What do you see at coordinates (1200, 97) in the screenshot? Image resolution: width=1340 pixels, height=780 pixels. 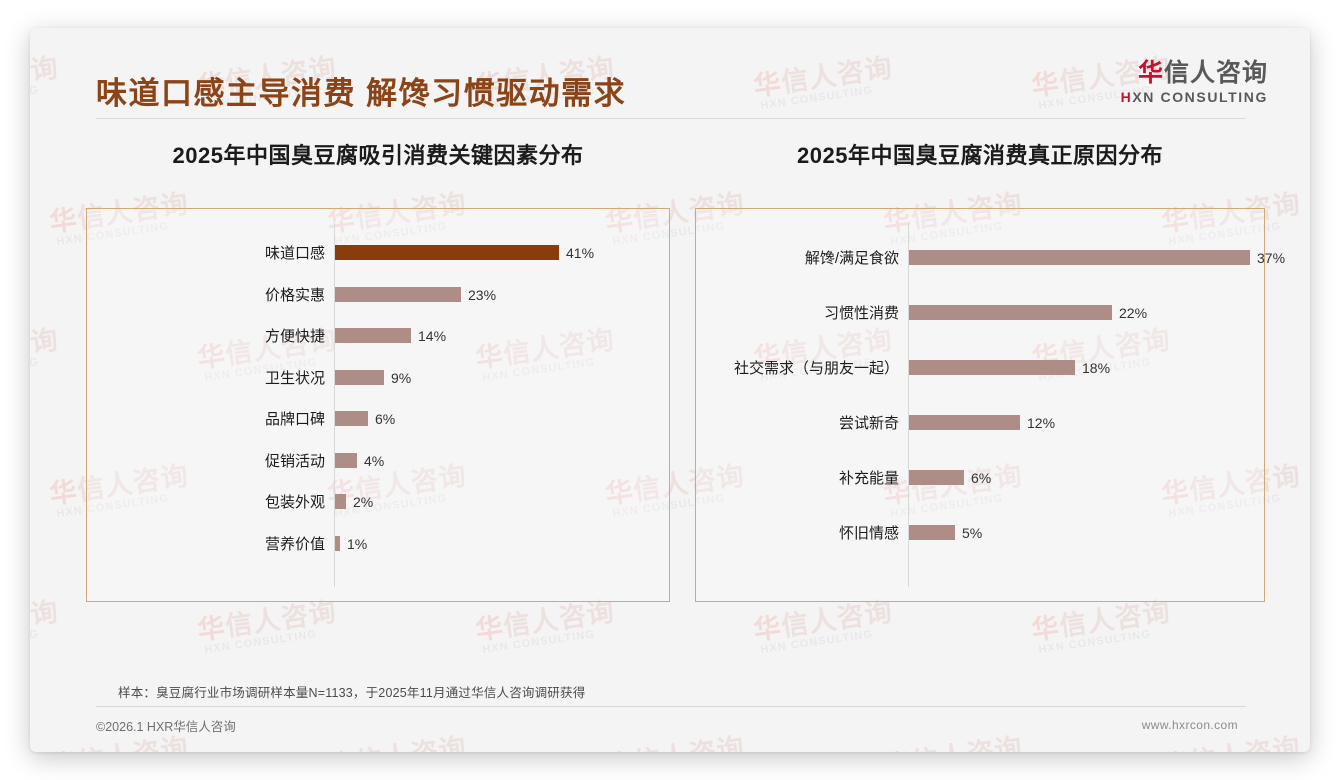 I see `logo-en-rest: XN CONSULTING` at bounding box center [1200, 97].